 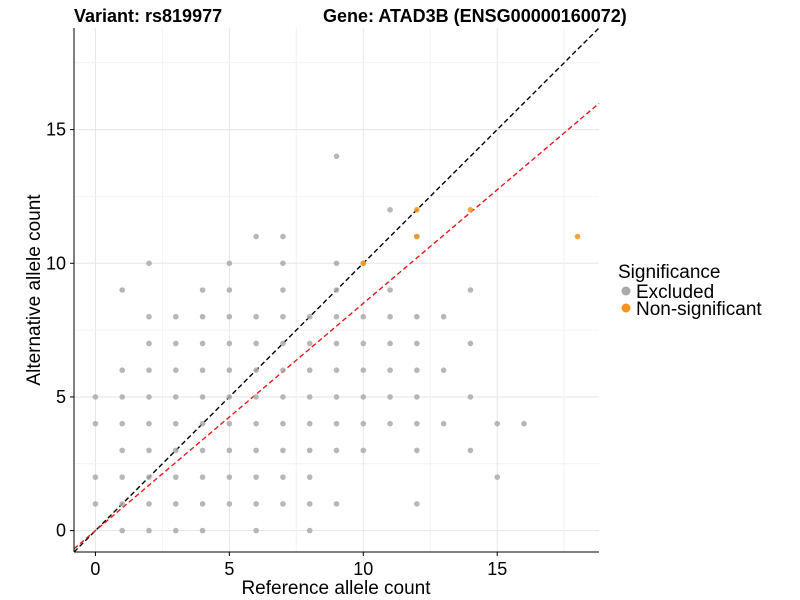 I want to click on legend: Significance Excluded Non-significant, so click(x=690, y=291).